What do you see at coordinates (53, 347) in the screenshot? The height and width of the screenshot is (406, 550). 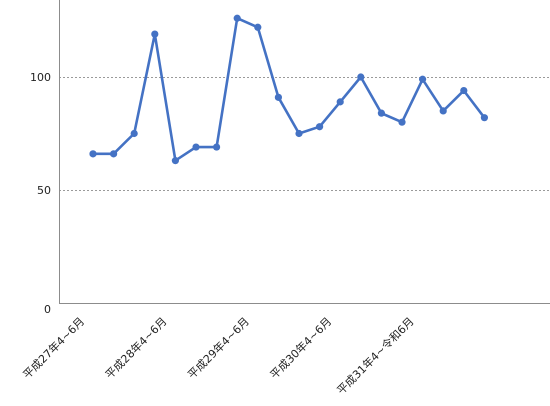 I see `x-tick-label-1: 平成27年4~6月` at bounding box center [53, 347].